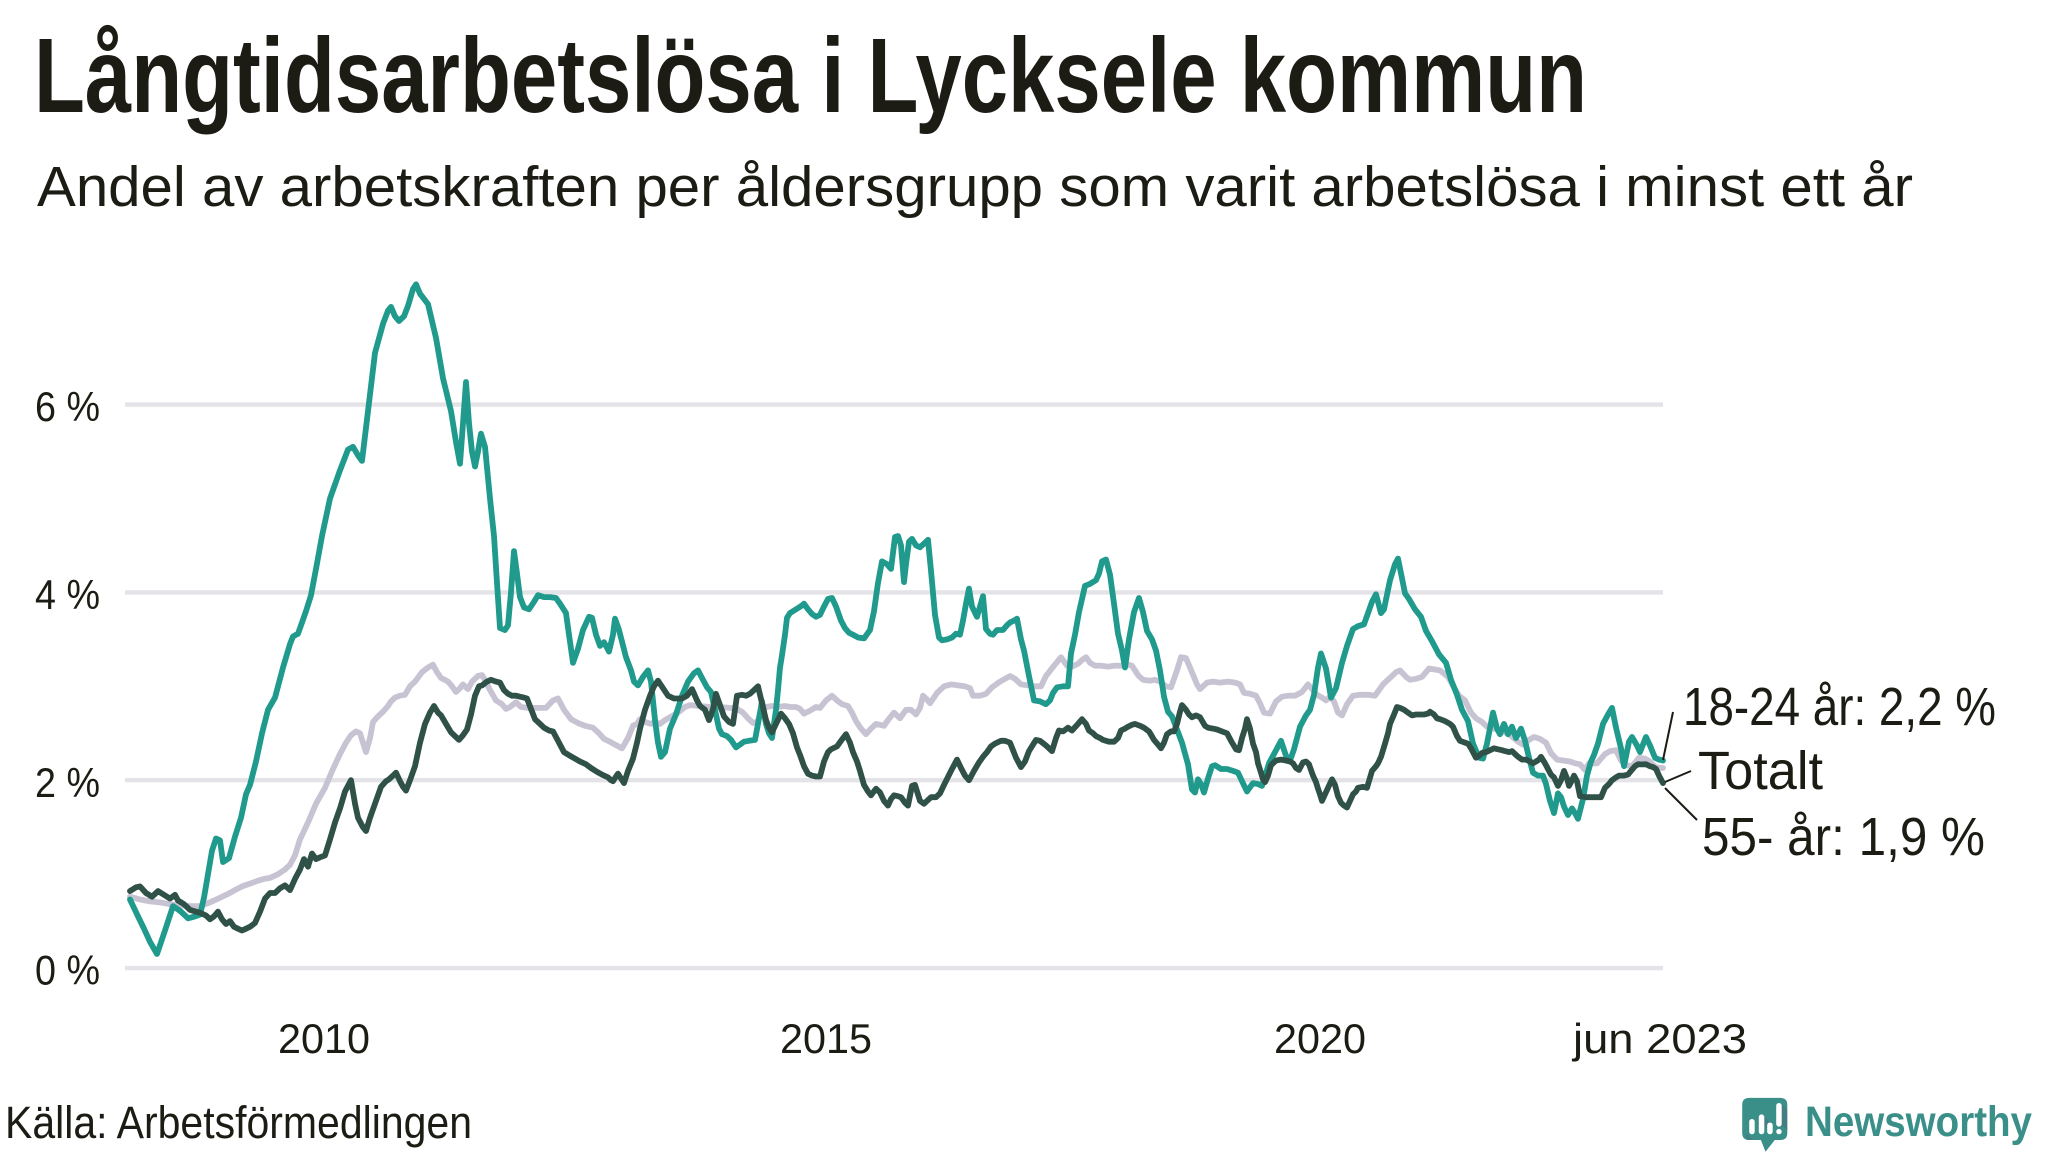  Describe the element at coordinates (1760, 771) in the screenshot. I see `svg-text: Totalt` at that location.